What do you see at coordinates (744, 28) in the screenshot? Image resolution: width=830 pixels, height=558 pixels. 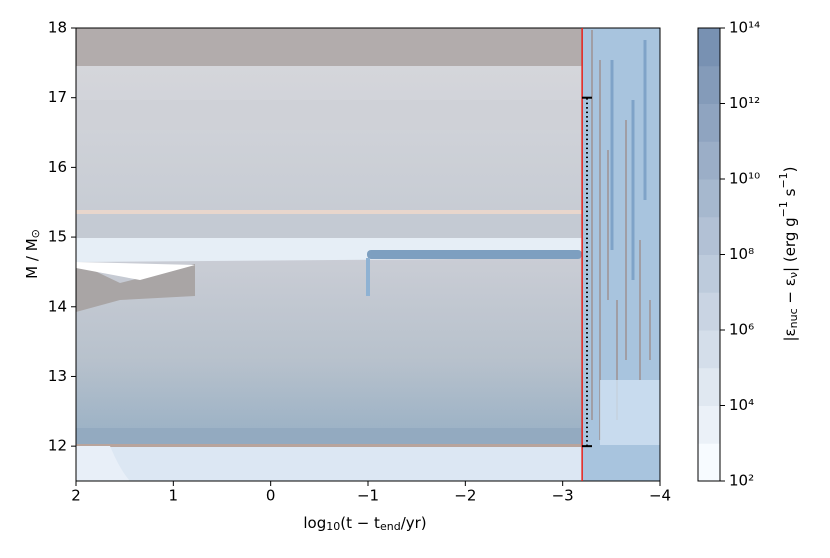 I see `colorbar-tick-label: 10¹⁴` at bounding box center [744, 28].